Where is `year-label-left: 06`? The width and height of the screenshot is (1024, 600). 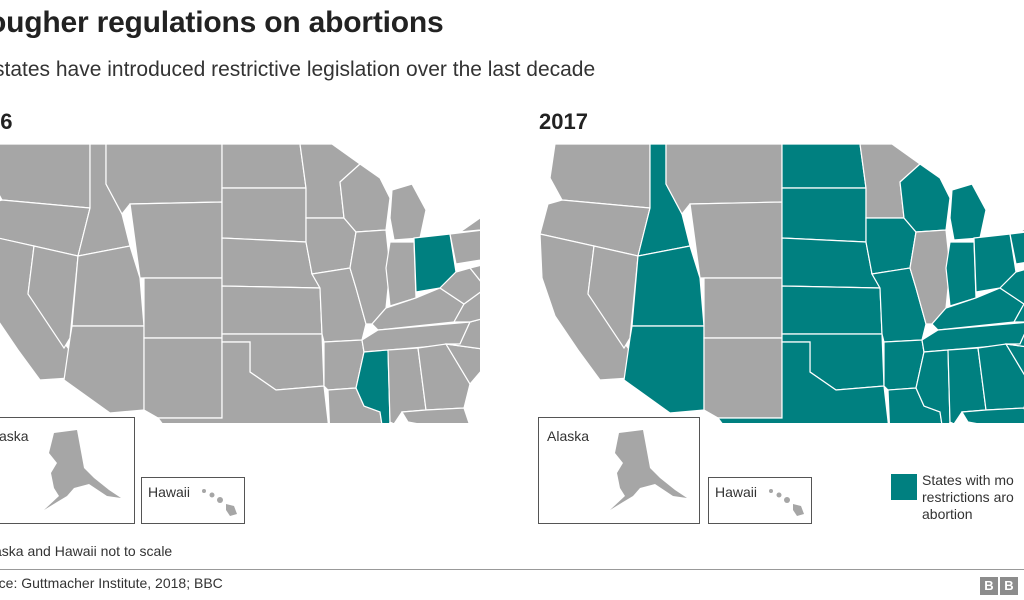
year-label-left: 06 is located at coordinates (6, 121).